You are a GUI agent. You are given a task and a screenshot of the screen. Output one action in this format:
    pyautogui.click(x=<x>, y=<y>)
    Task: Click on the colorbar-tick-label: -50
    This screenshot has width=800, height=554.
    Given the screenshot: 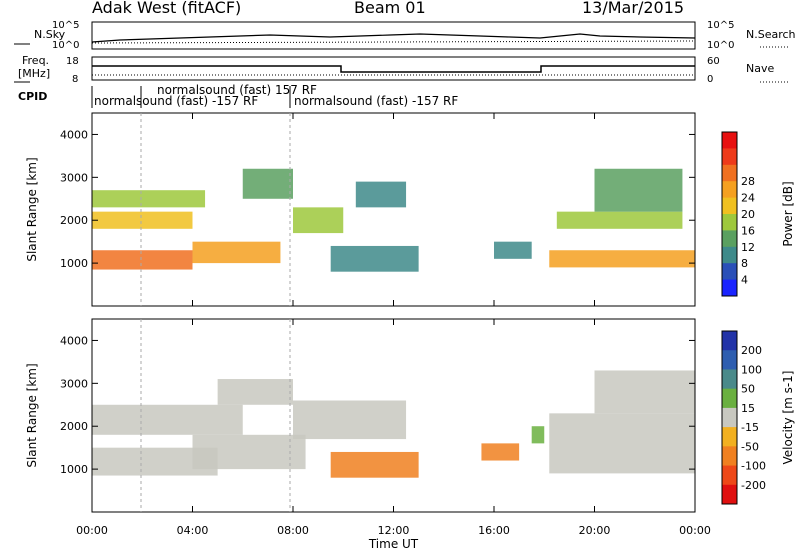 What is the action you would take?
    pyautogui.click(x=750, y=446)
    